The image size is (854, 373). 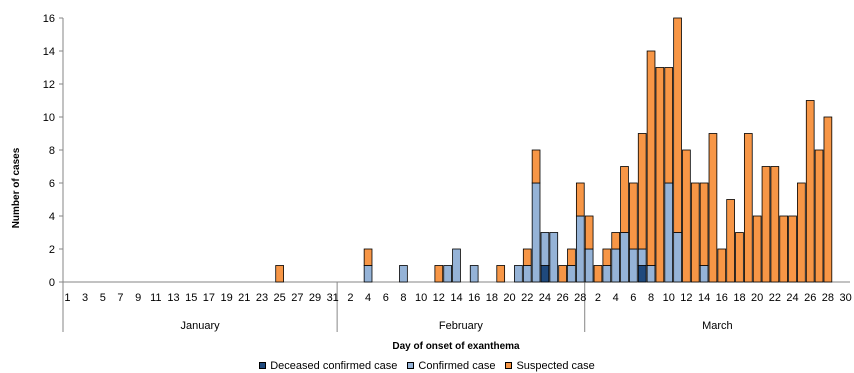 I want to click on x-tick-label: 4, so click(x=616, y=298).